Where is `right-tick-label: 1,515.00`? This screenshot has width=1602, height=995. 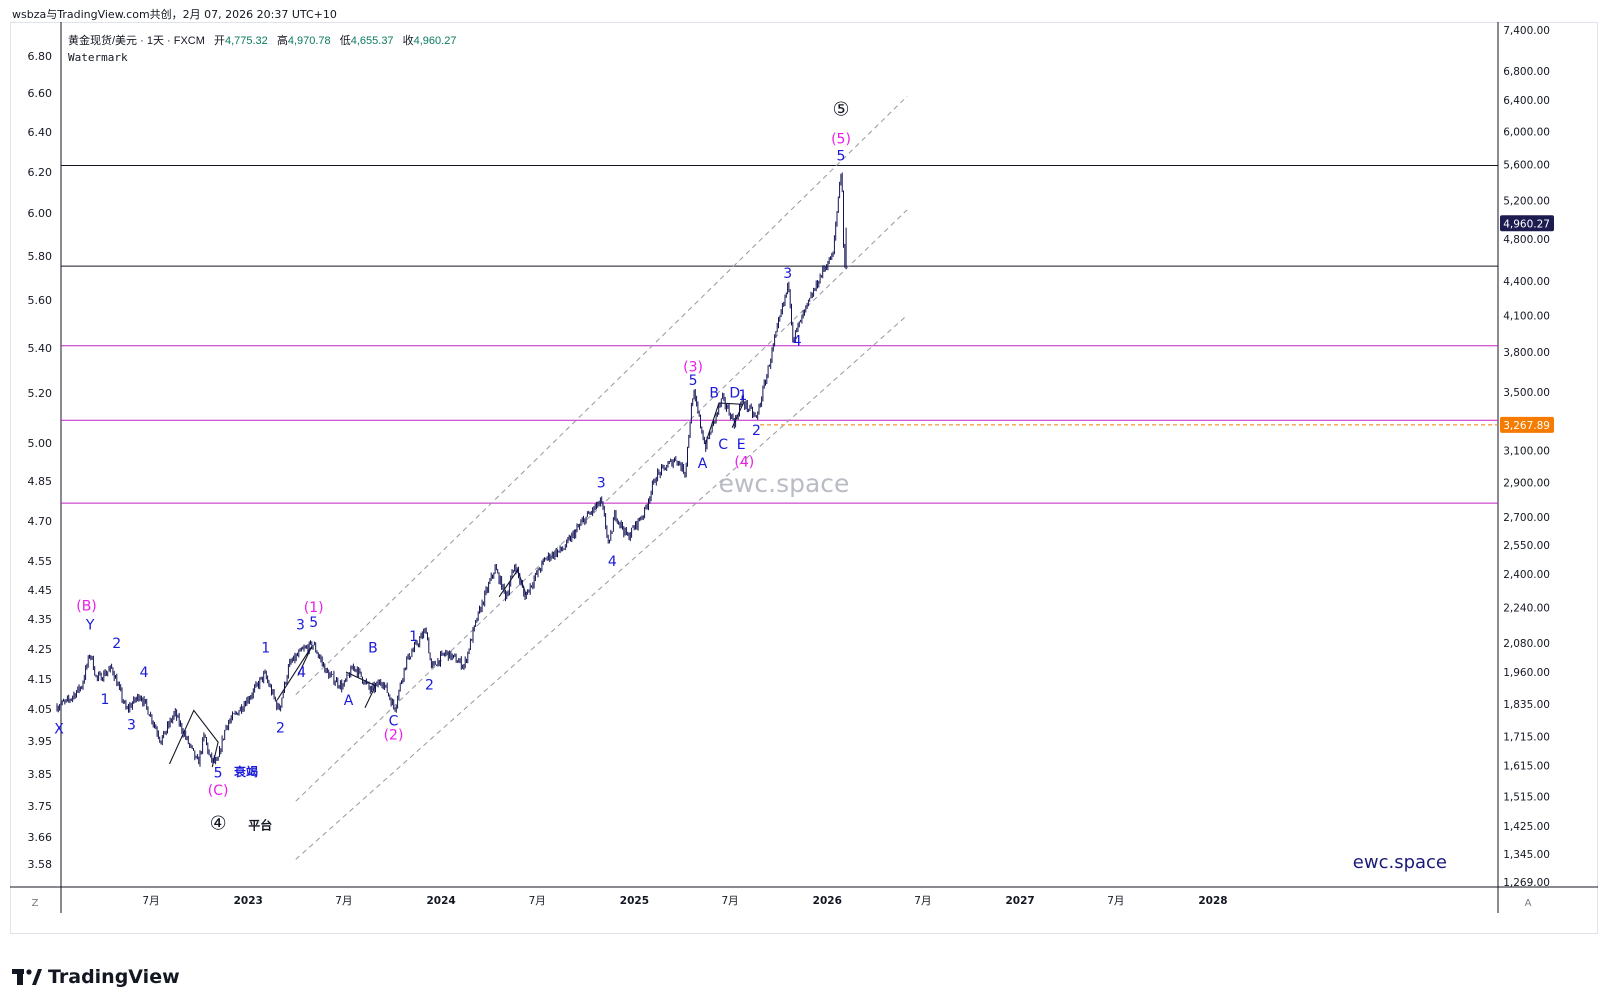
right-tick-label: 1,515.00 is located at coordinates (1526, 797).